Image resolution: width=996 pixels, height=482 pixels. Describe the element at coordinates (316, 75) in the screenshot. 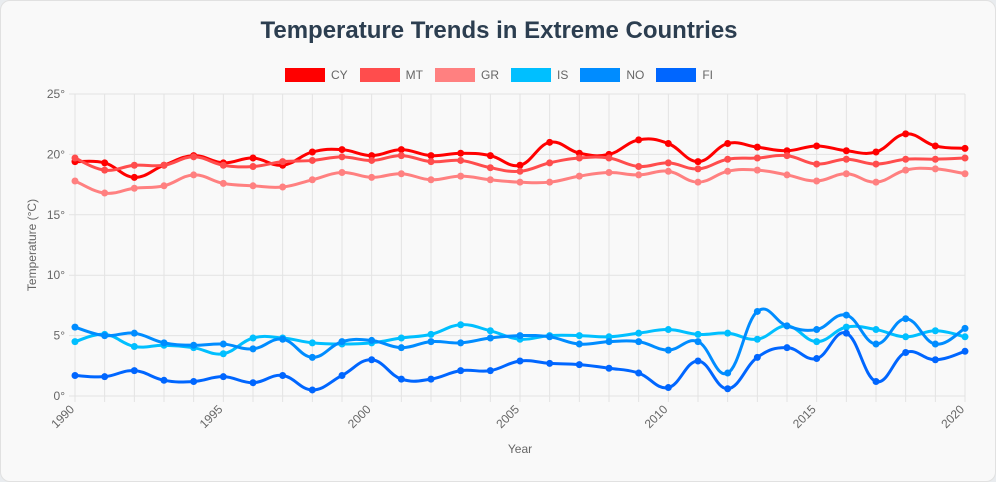

I see `legend-item-cy: CY` at that location.